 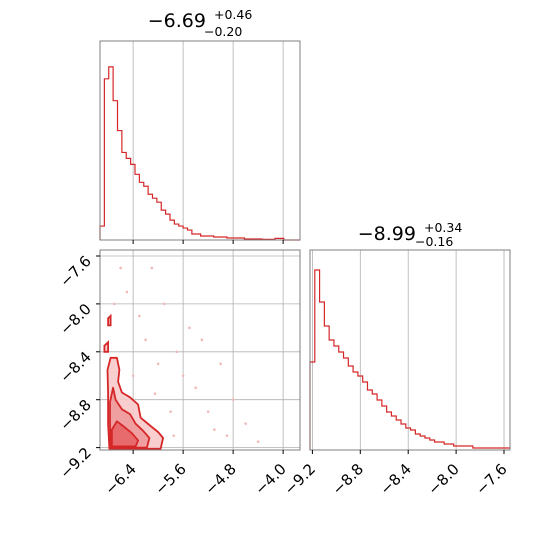 What do you see at coordinates (443, 479) in the screenshot?
I see `bottom-right-x-tick-label: −8.0` at bounding box center [443, 479].